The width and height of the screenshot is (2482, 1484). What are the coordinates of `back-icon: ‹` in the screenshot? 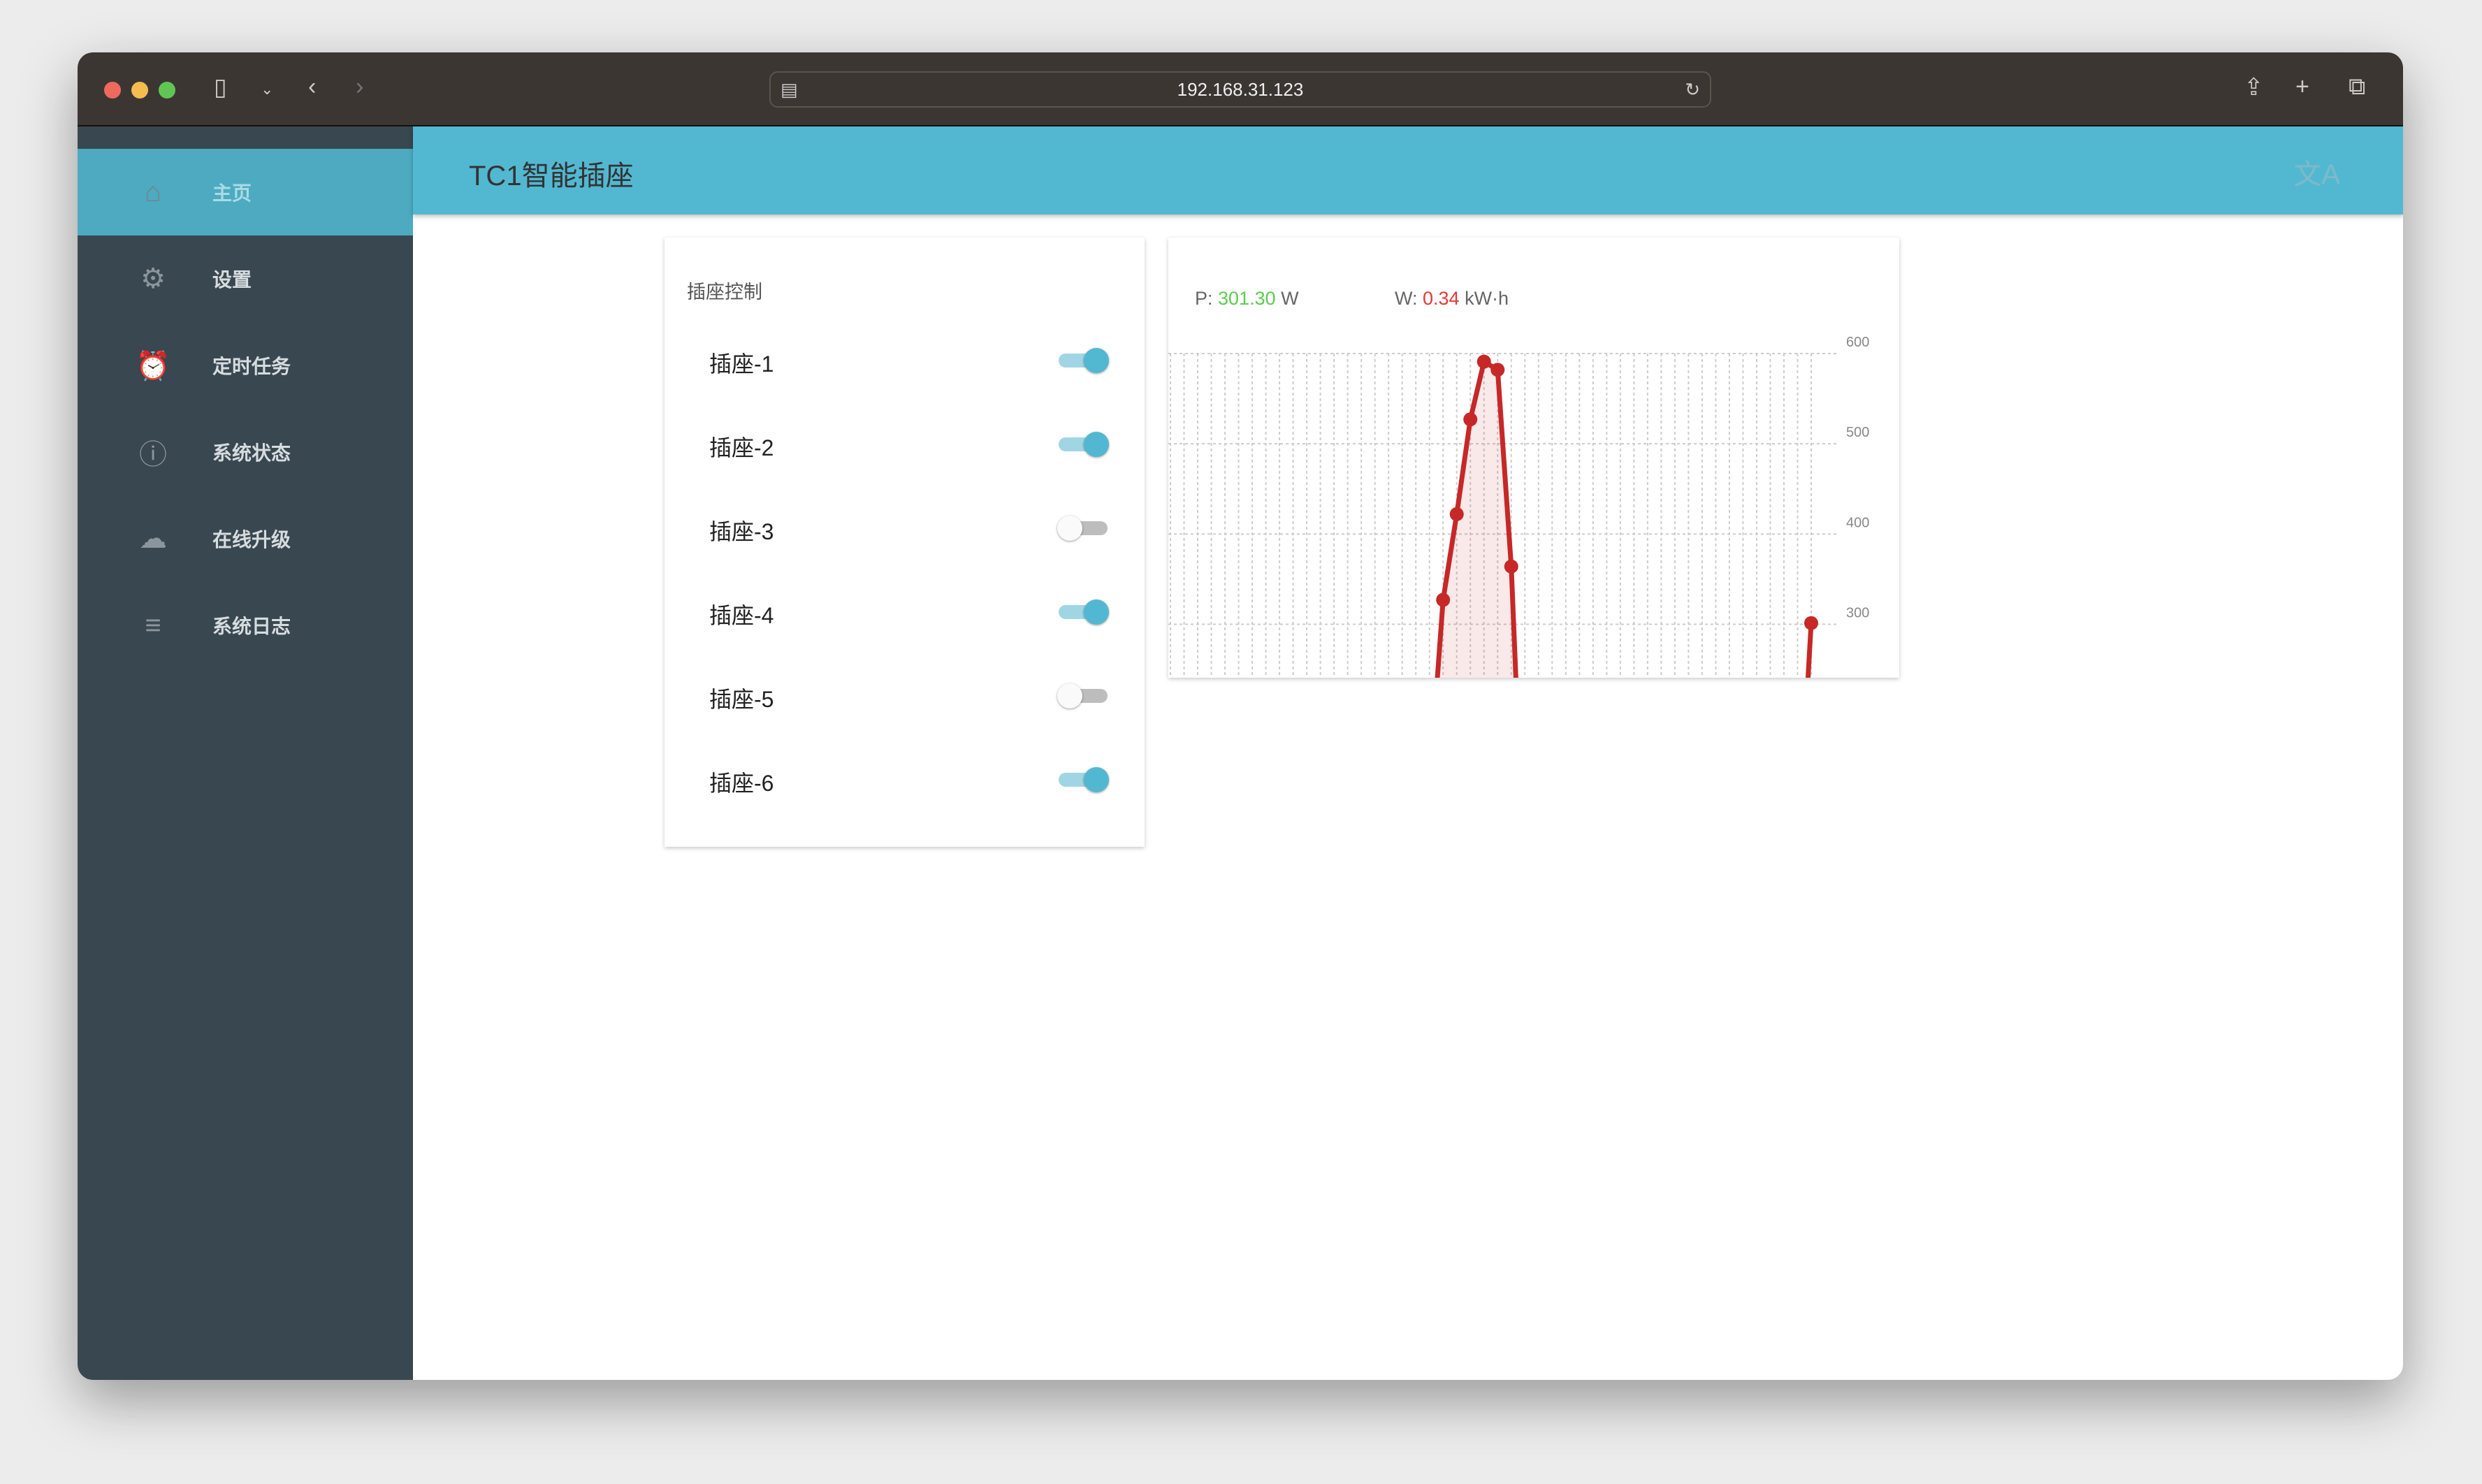 It's located at (312, 86).